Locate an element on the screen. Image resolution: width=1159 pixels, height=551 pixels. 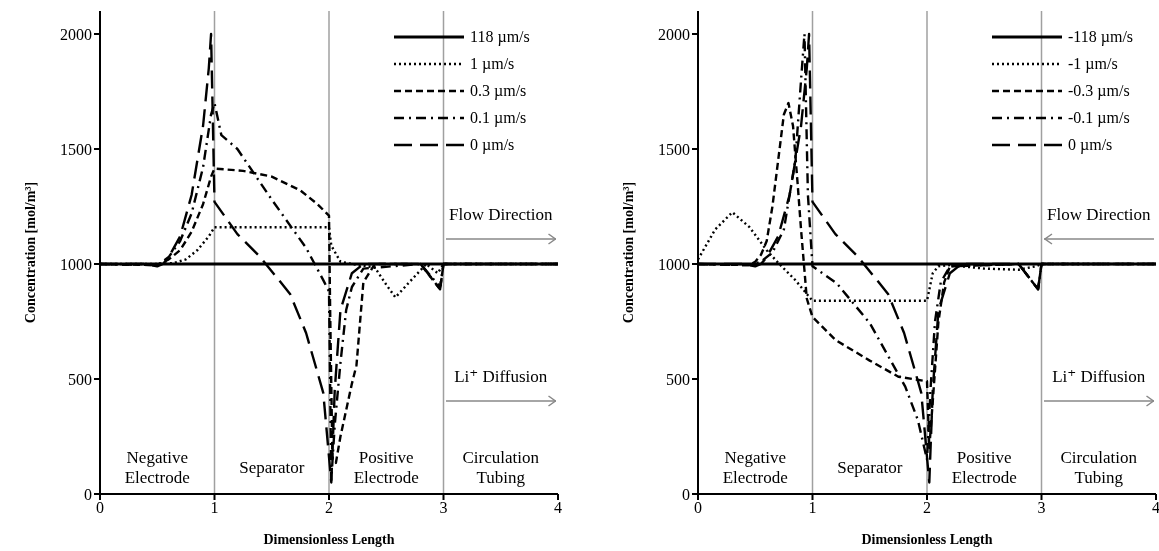
legend-label: -118 µm/s is located at coordinates (1101, 36).